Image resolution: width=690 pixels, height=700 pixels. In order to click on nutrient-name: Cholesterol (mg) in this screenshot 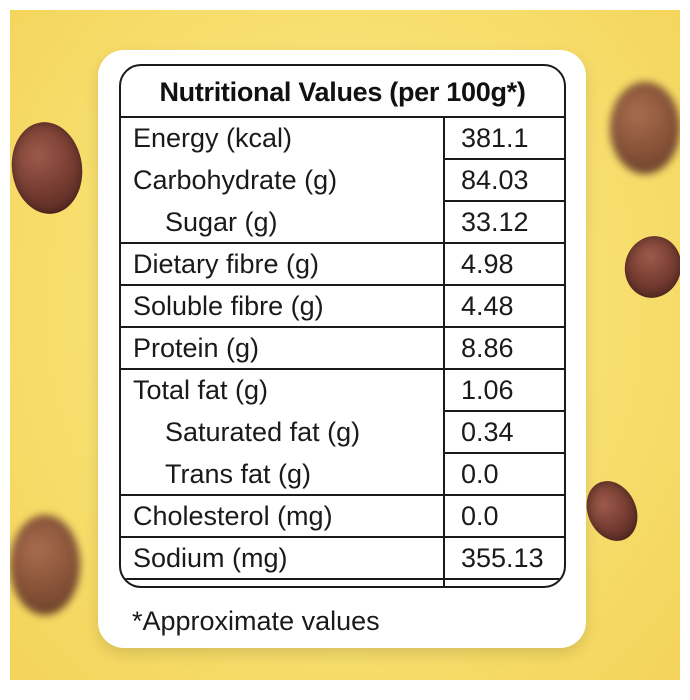, I will do `click(283, 516)`.